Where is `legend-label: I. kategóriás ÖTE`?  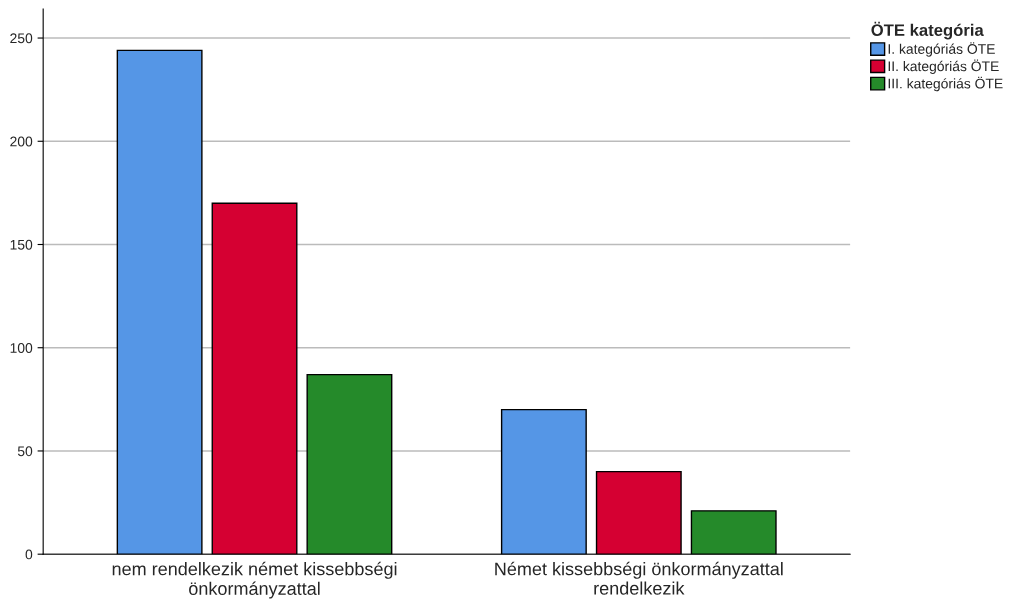 legend-label: I. kategóriás ÖTE is located at coordinates (941, 49).